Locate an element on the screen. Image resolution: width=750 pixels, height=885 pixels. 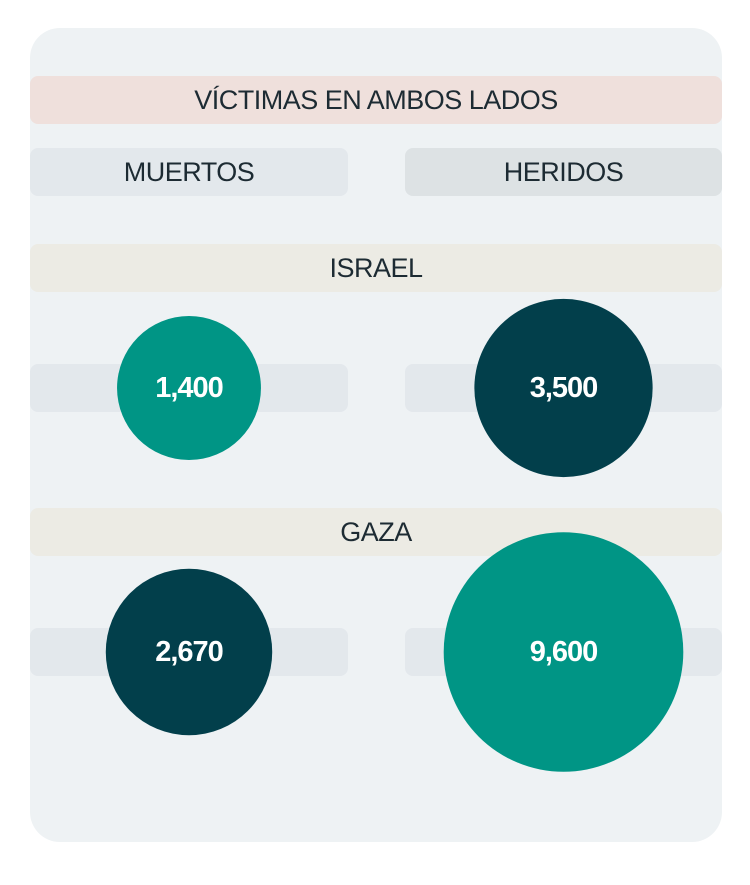
value-label: 1,400 is located at coordinates (189, 388).